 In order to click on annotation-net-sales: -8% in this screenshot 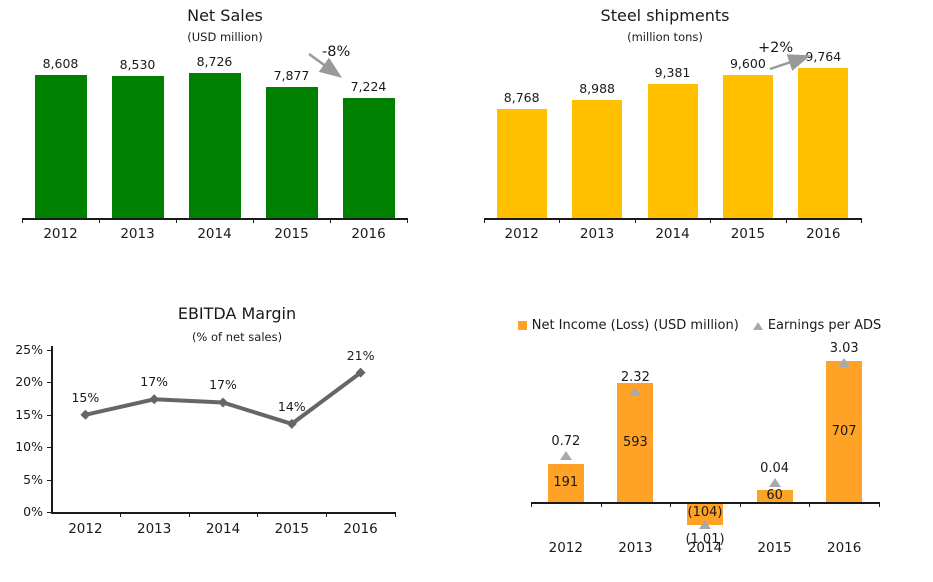, I will do `click(336, 52)`.